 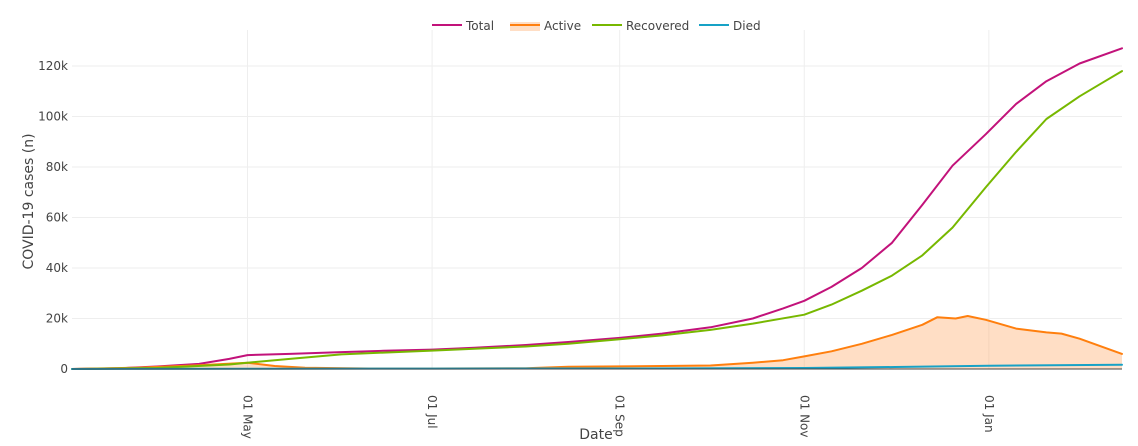 What do you see at coordinates (479, 26) in the screenshot?
I see `legend-label: Total` at bounding box center [479, 26].